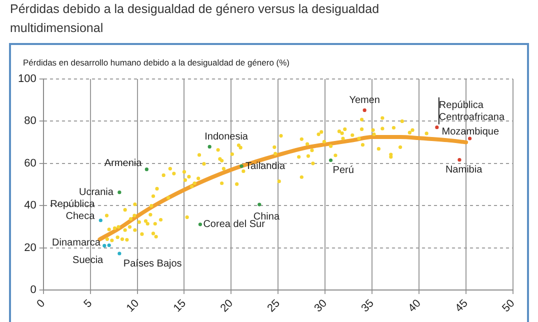 The width and height of the screenshot is (538, 322). Describe the element at coordinates (227, 306) in the screenshot. I see `x-tick-label: 20` at that location.